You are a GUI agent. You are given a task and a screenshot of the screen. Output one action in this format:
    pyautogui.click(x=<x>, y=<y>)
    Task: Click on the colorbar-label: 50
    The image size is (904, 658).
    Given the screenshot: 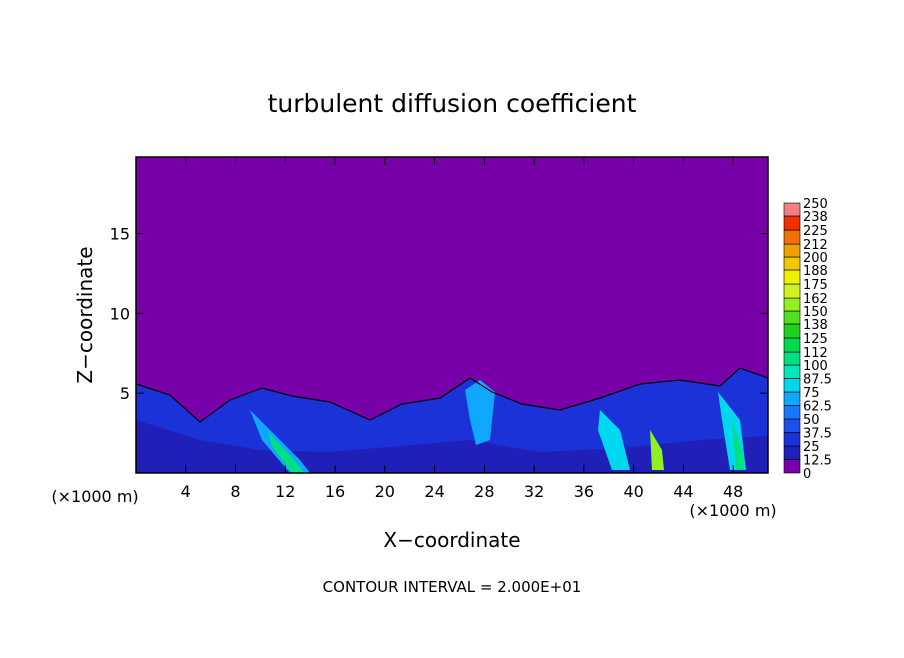 What is the action you would take?
    pyautogui.click(x=811, y=420)
    